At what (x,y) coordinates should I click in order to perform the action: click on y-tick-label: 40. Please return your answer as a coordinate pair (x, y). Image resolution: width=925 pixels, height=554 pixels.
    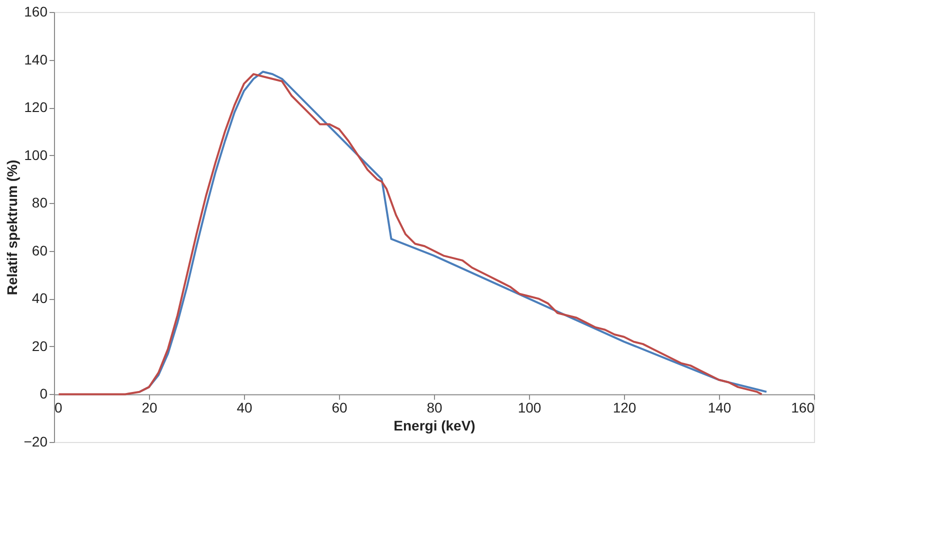
    Looking at the image, I should click on (40, 298).